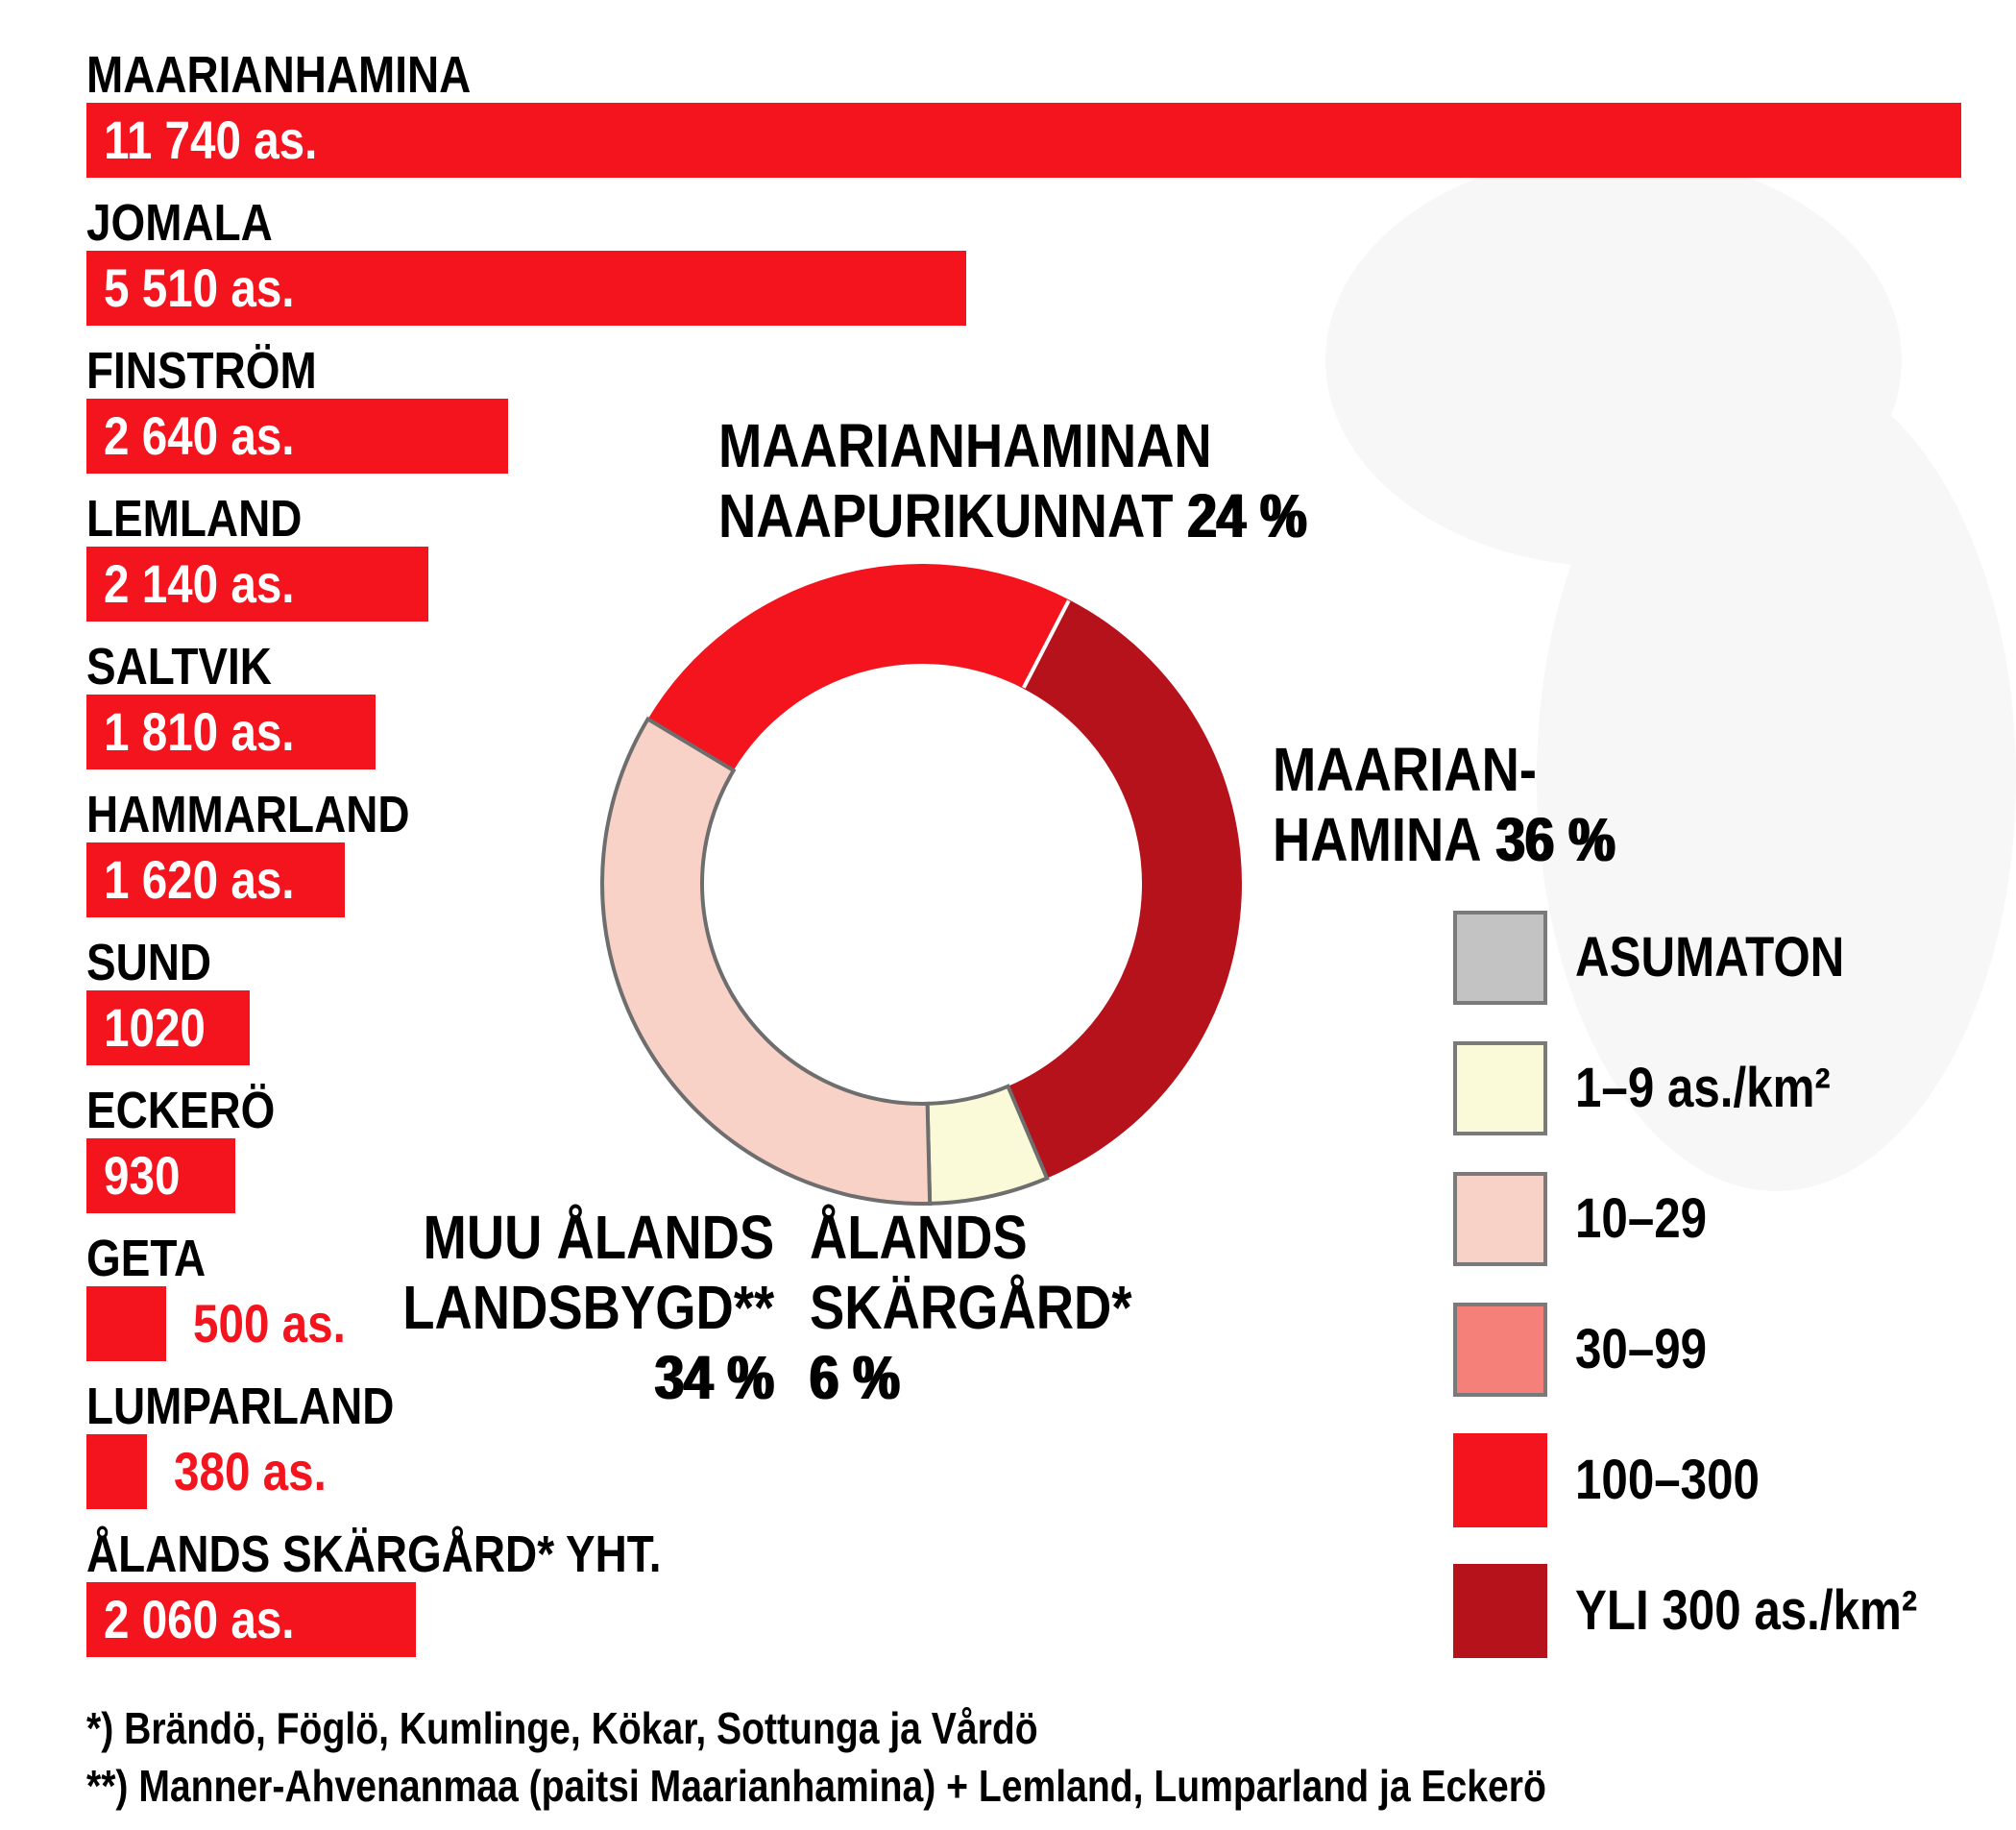  Describe the element at coordinates (858, 667) in the screenshot. I see `donut-slice-maarianhaminan-naapurikunnat` at that location.